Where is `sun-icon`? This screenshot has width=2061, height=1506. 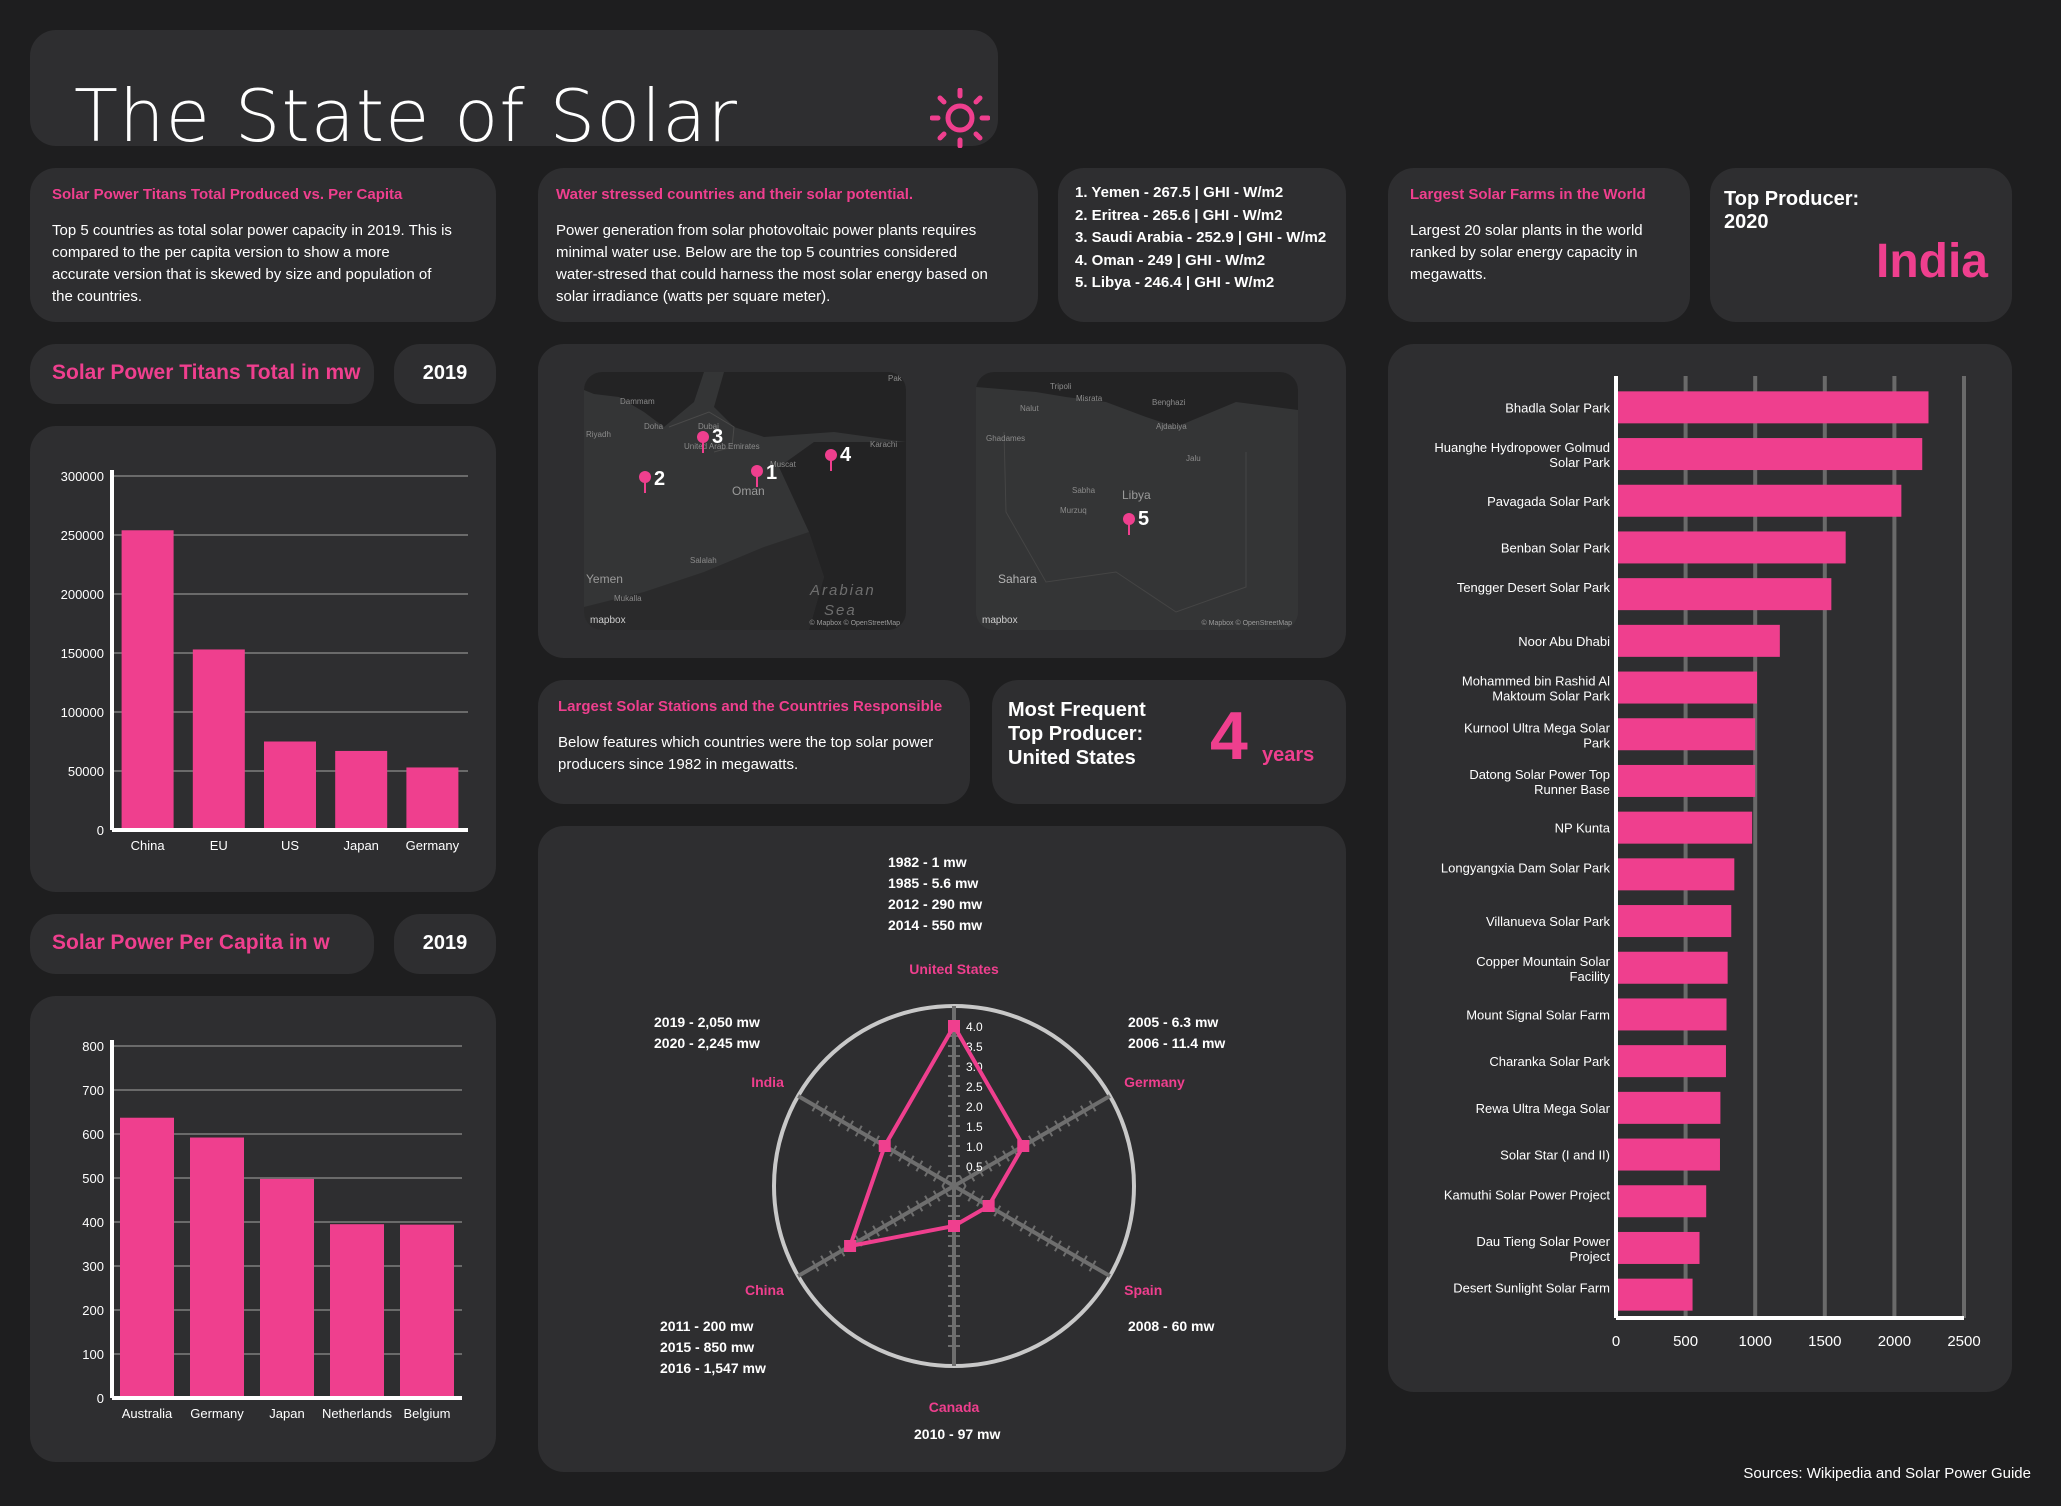 sun-icon is located at coordinates (960, 118).